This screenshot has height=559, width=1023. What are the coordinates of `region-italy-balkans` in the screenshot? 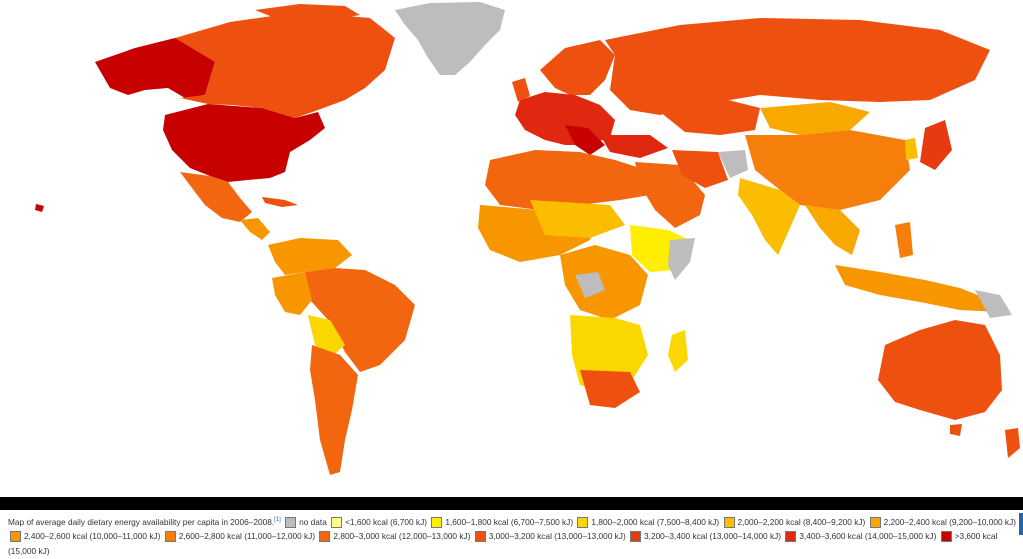 It's located at (585, 140).